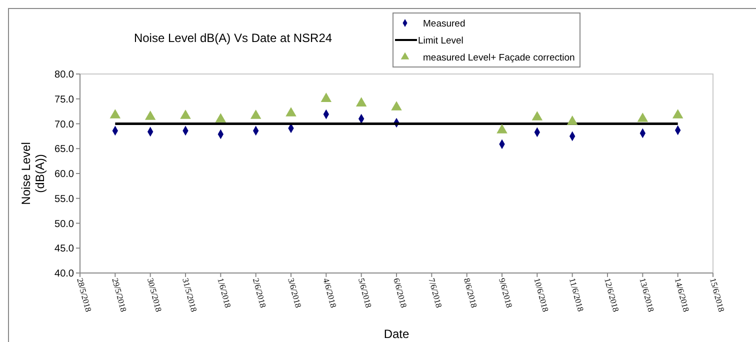 The height and width of the screenshot is (342, 756). What do you see at coordinates (435, 292) in the screenshot?
I see `x-tick-label: 7/6/2018` at bounding box center [435, 292].